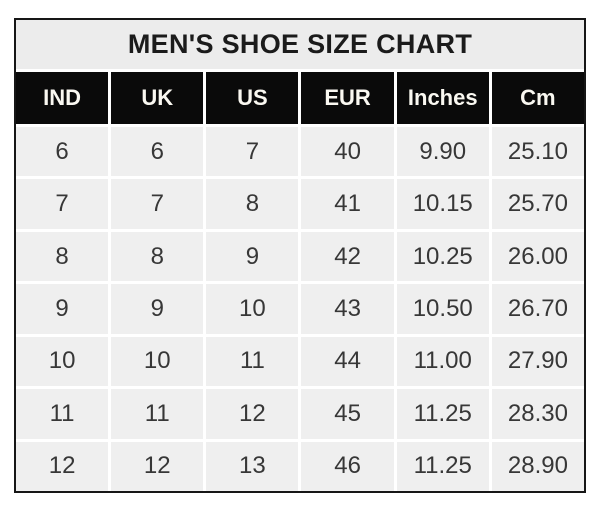 The height and width of the screenshot is (521, 605). What do you see at coordinates (62, 98) in the screenshot?
I see `column-header-0: IND` at bounding box center [62, 98].